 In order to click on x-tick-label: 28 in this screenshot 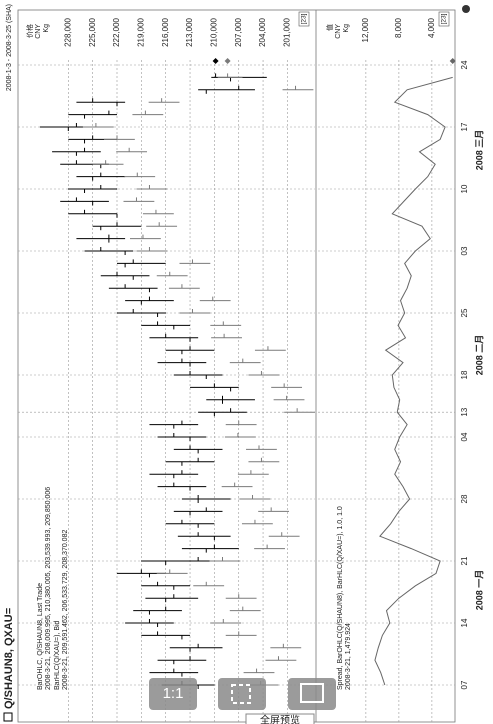, I will do `click(464, 498)`.